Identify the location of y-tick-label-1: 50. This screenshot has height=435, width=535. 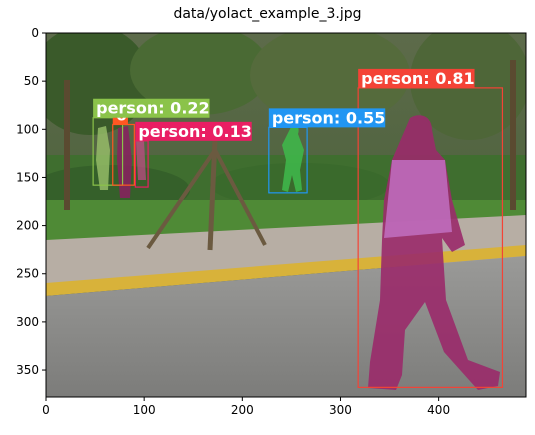
(31, 81).